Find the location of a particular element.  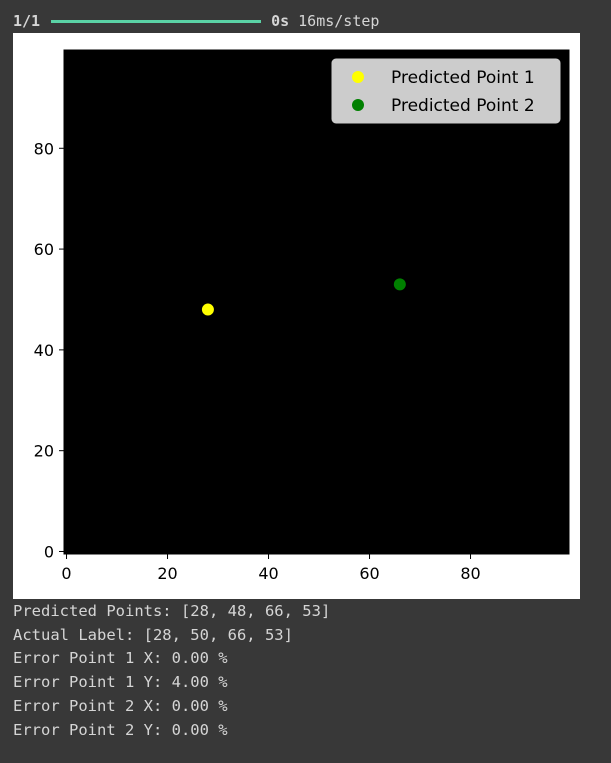

x-tick-label: 0 is located at coordinates (66, 573).